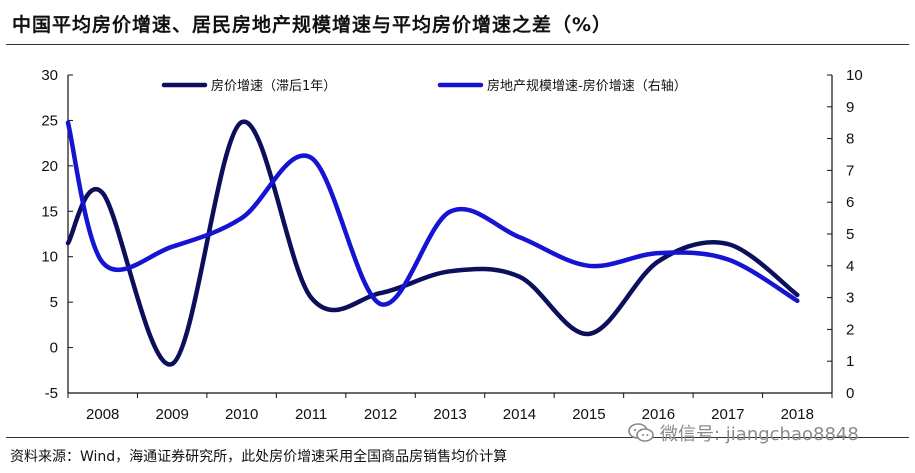 The image size is (915, 473). I want to click on right-tick-label: 4, so click(850, 266).